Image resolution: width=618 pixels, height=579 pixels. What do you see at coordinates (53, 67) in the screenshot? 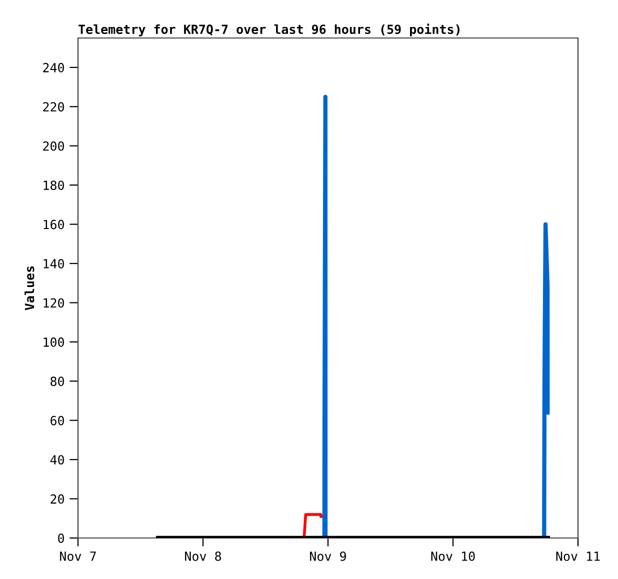
I see `y-tick-label: 240` at bounding box center [53, 67].